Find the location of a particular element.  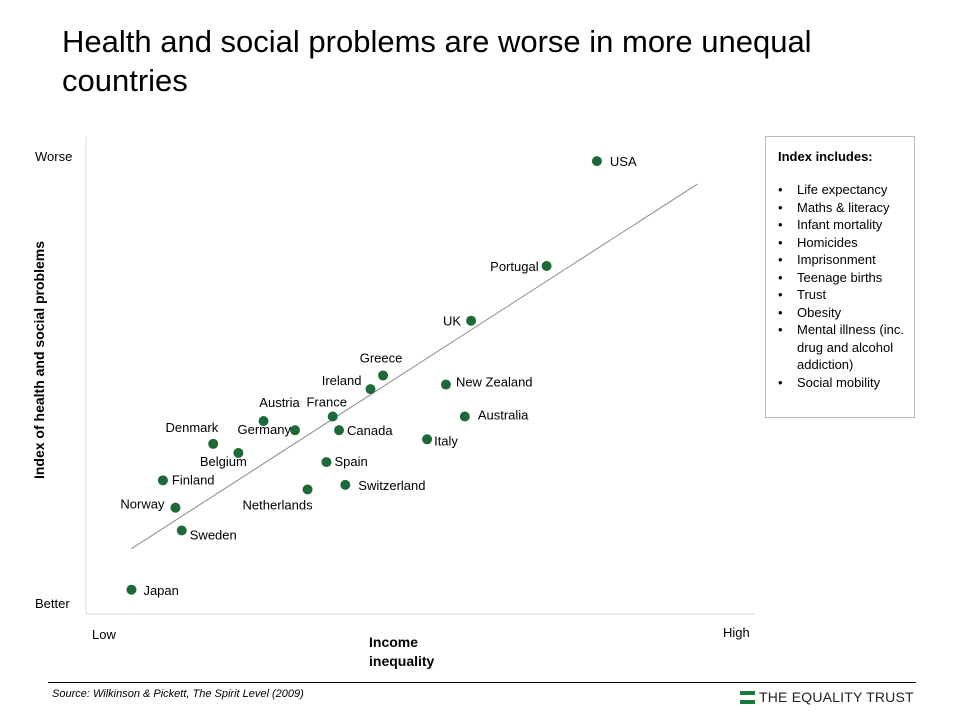

legend-item: Social mobility is located at coordinates (841, 383).